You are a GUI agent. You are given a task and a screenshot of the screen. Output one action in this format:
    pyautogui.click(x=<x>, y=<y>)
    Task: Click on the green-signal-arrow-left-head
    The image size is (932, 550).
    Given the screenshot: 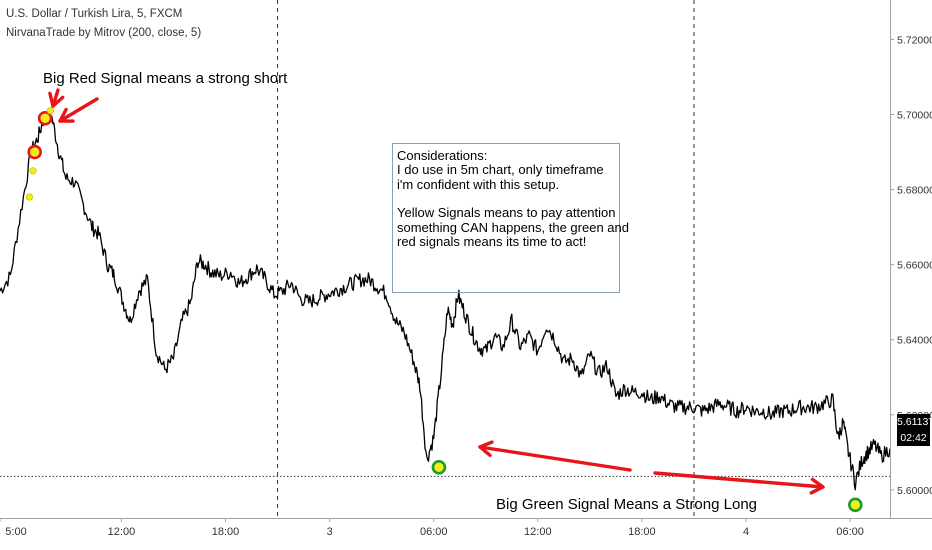 What is the action you would take?
    pyautogui.click(x=486, y=448)
    